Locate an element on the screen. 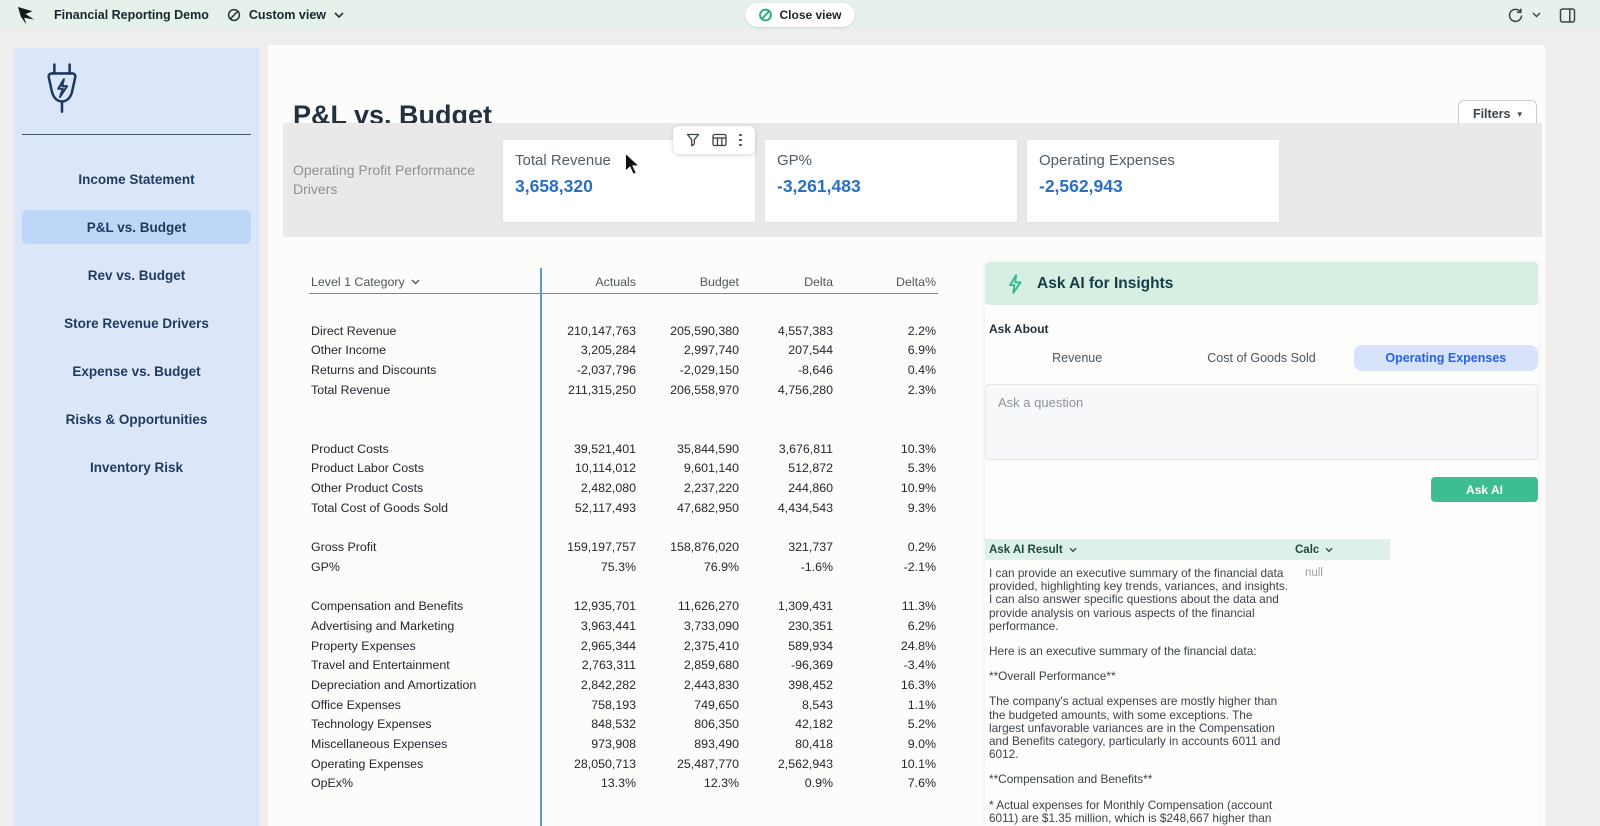 The image size is (1600, 826). row-category: Returns and Discounts is located at coordinates (374, 369).